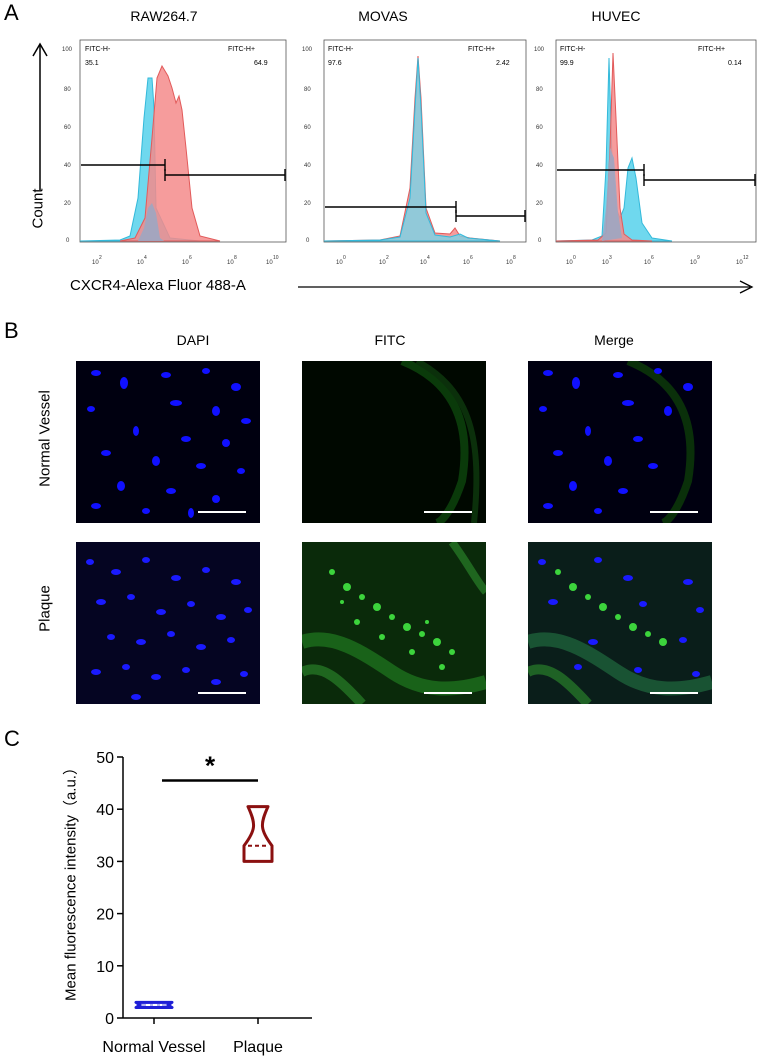 This screenshot has height=1062, width=761. I want to click on y-tick-label: 30, so click(105, 862).